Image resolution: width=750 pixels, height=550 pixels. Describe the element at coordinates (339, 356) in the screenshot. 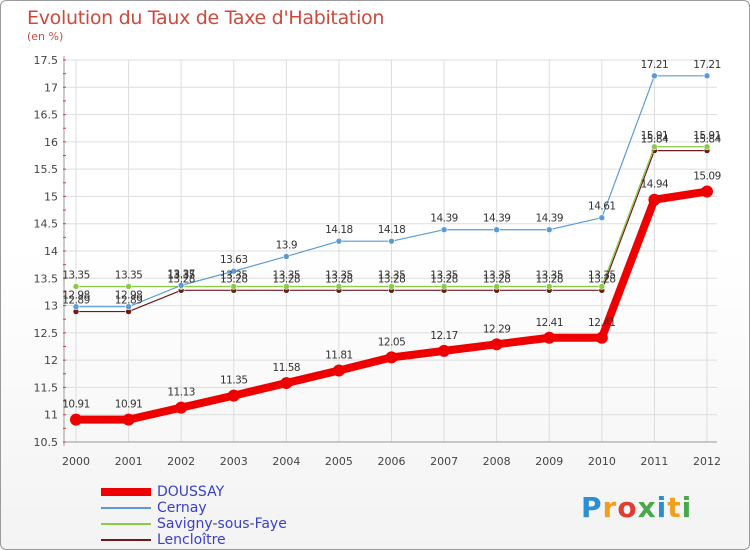

I see `data-label-doussay: 11.81` at that location.